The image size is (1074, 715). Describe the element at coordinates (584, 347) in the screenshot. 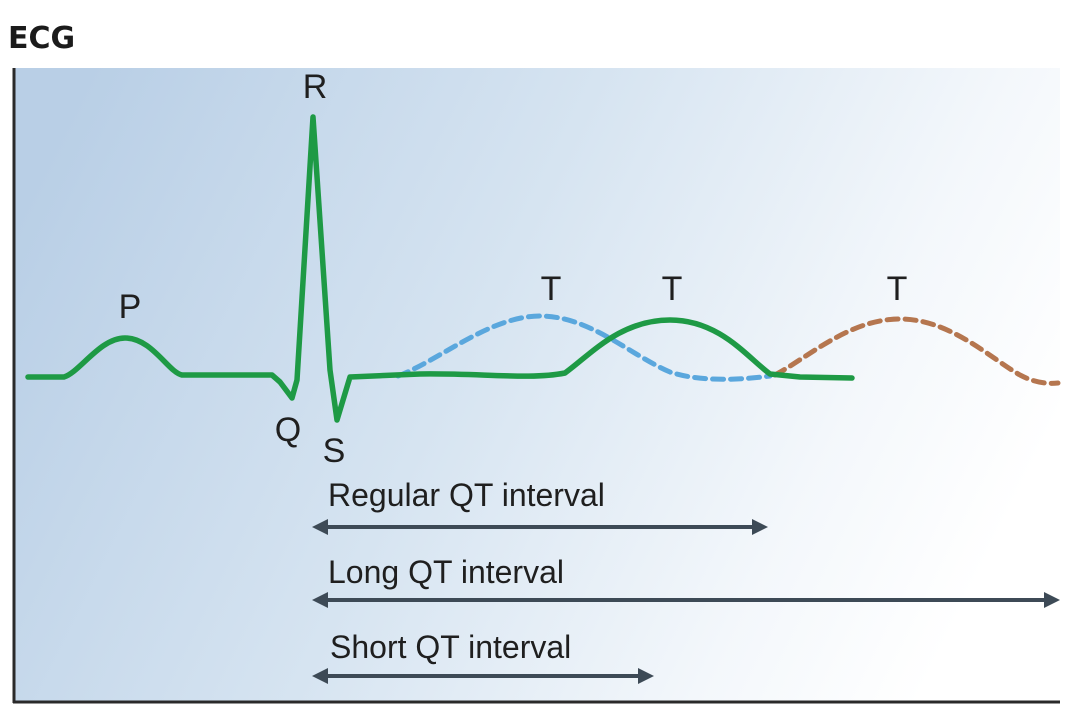

I see `short-qt-t-wave` at that location.